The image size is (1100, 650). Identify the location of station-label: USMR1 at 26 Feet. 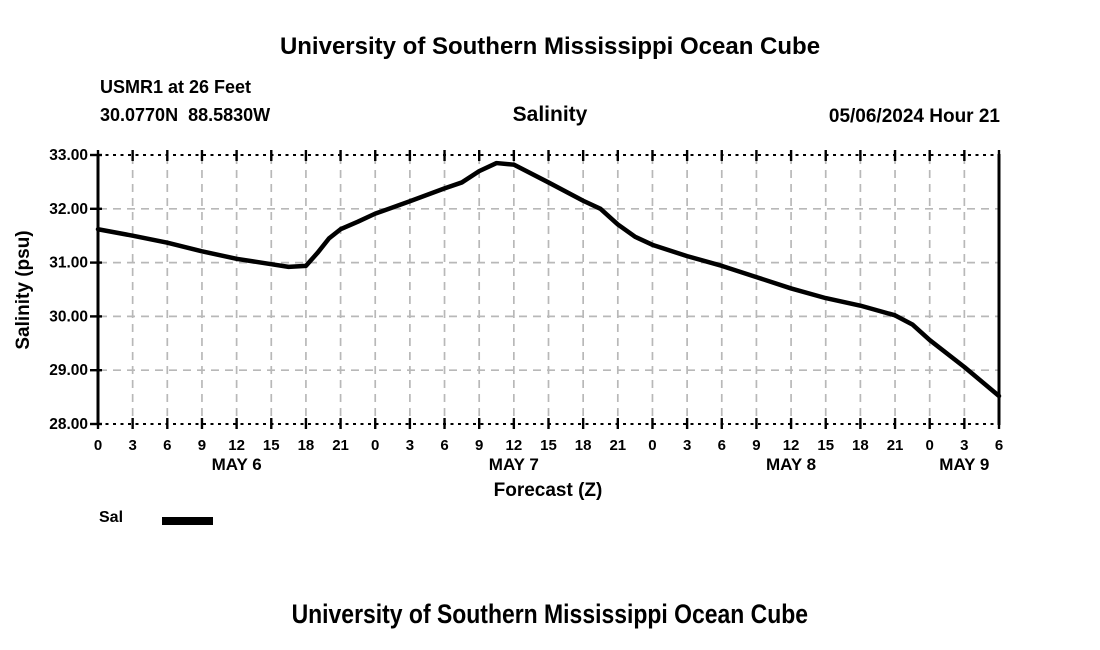
(176, 87).